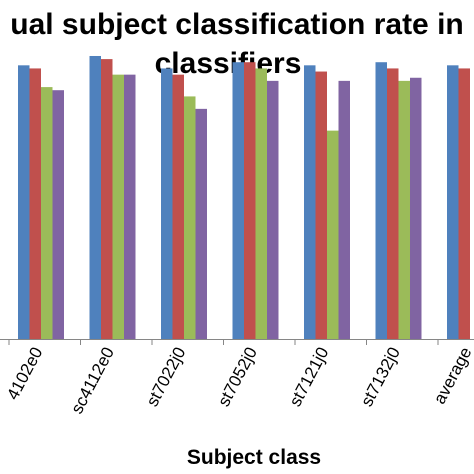 Image resolution: width=474 pixels, height=474 pixels. Describe the element at coordinates (237, 24) in the screenshot. I see `chart-title-line-1: ual subject classification rate in` at that location.